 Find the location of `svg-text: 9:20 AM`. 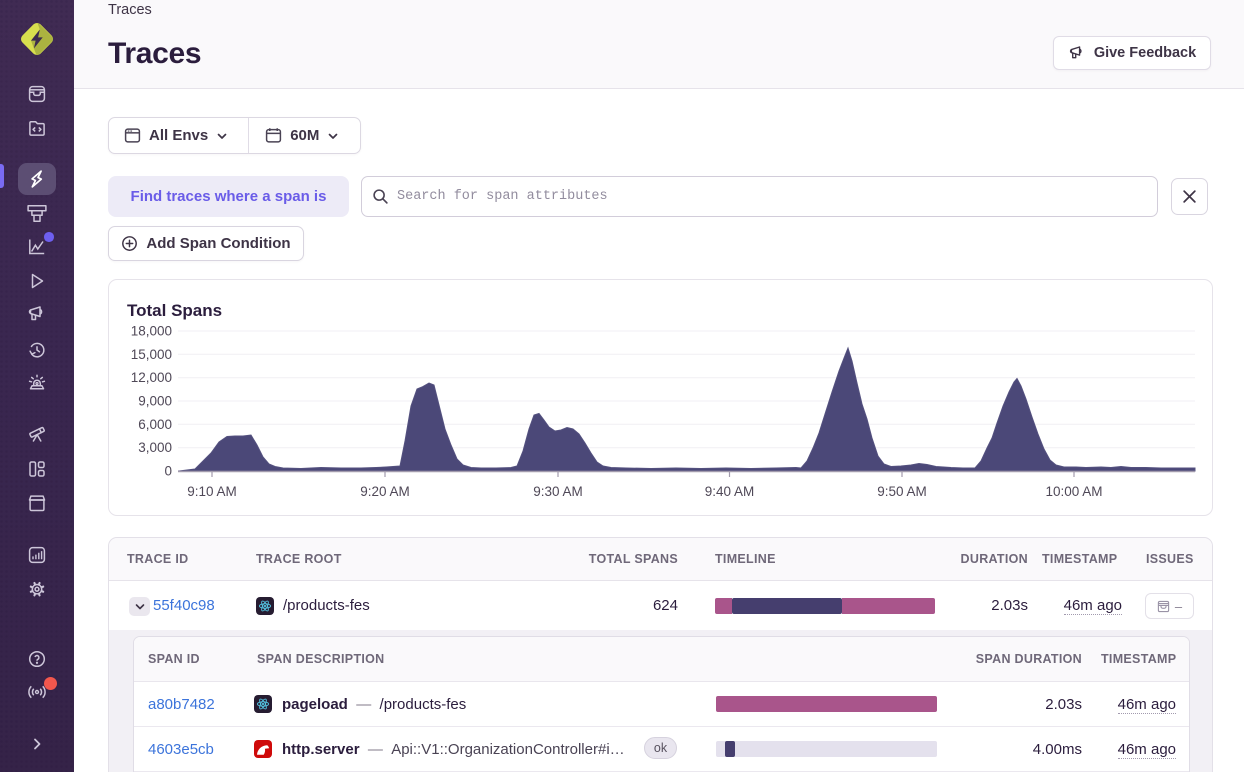

svg-text: 9:20 AM is located at coordinates (385, 491).